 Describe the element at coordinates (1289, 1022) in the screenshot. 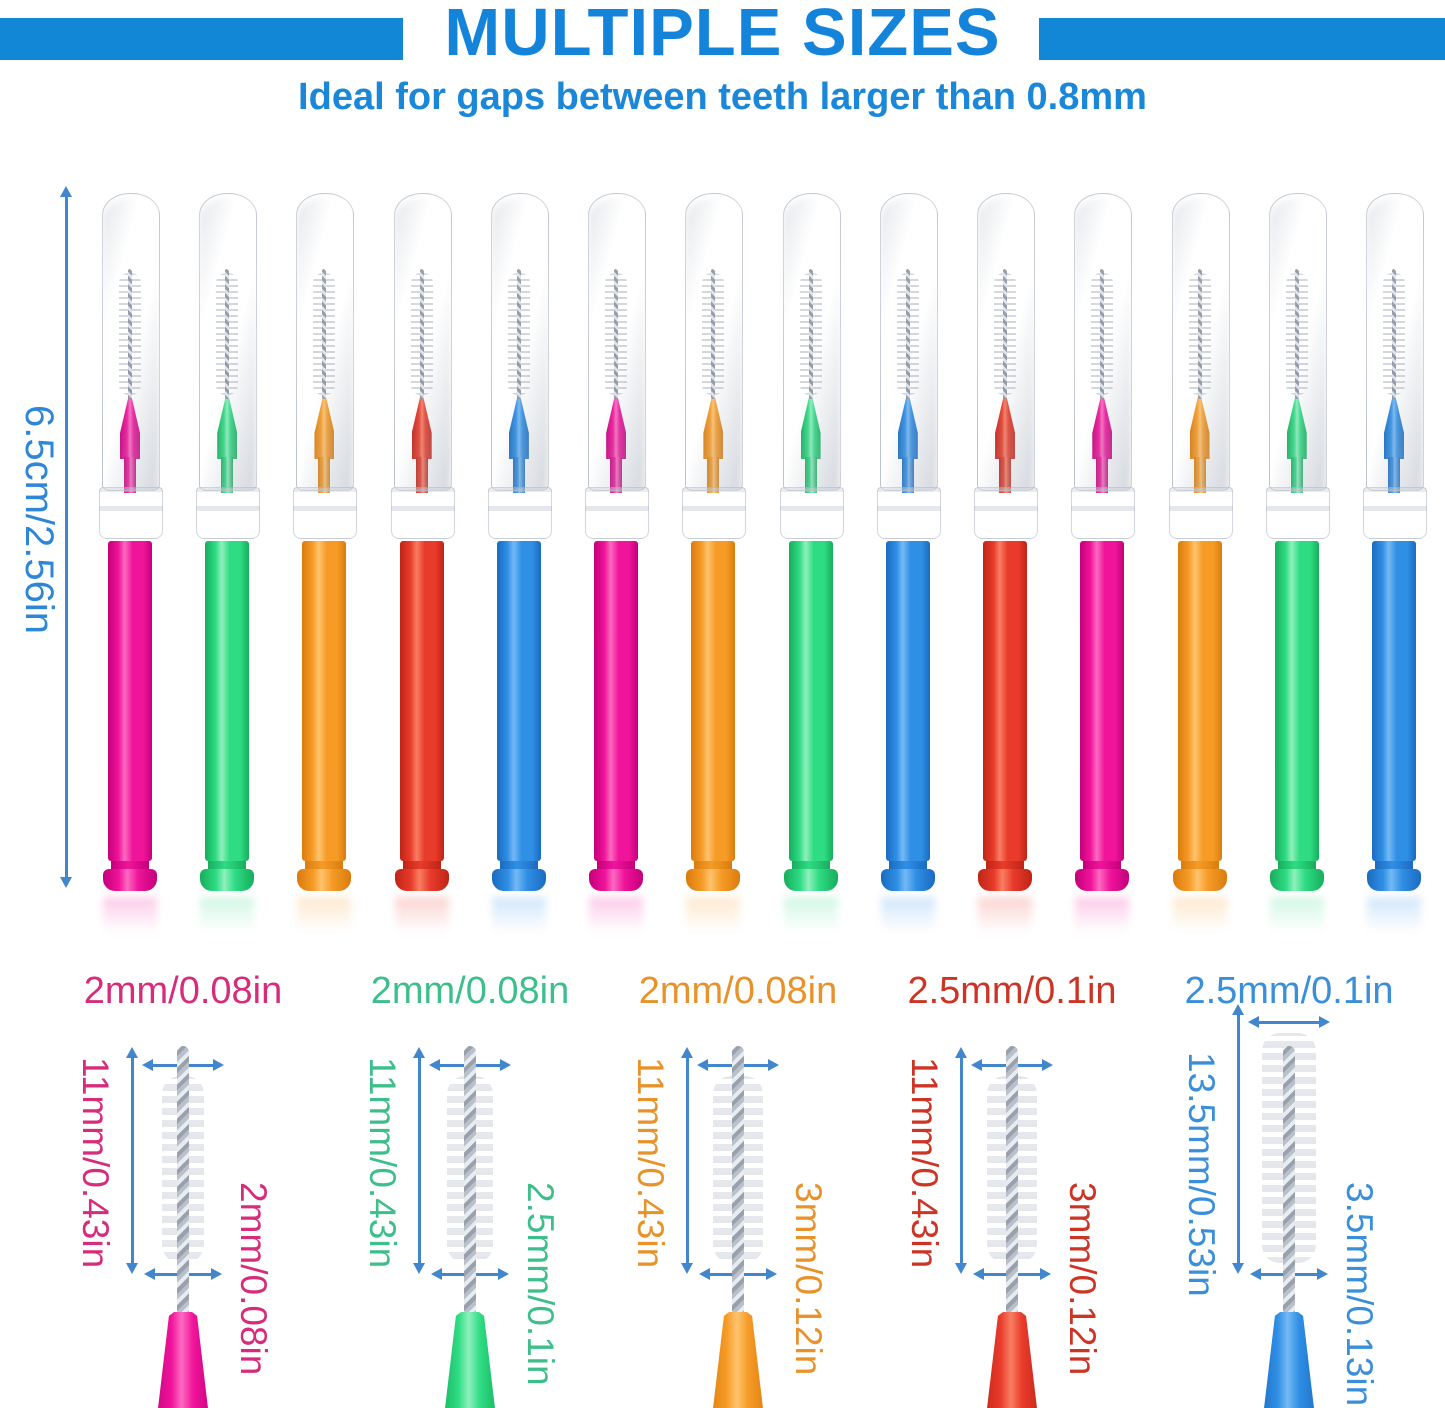

I see `tip-width-arrow-icon` at that location.